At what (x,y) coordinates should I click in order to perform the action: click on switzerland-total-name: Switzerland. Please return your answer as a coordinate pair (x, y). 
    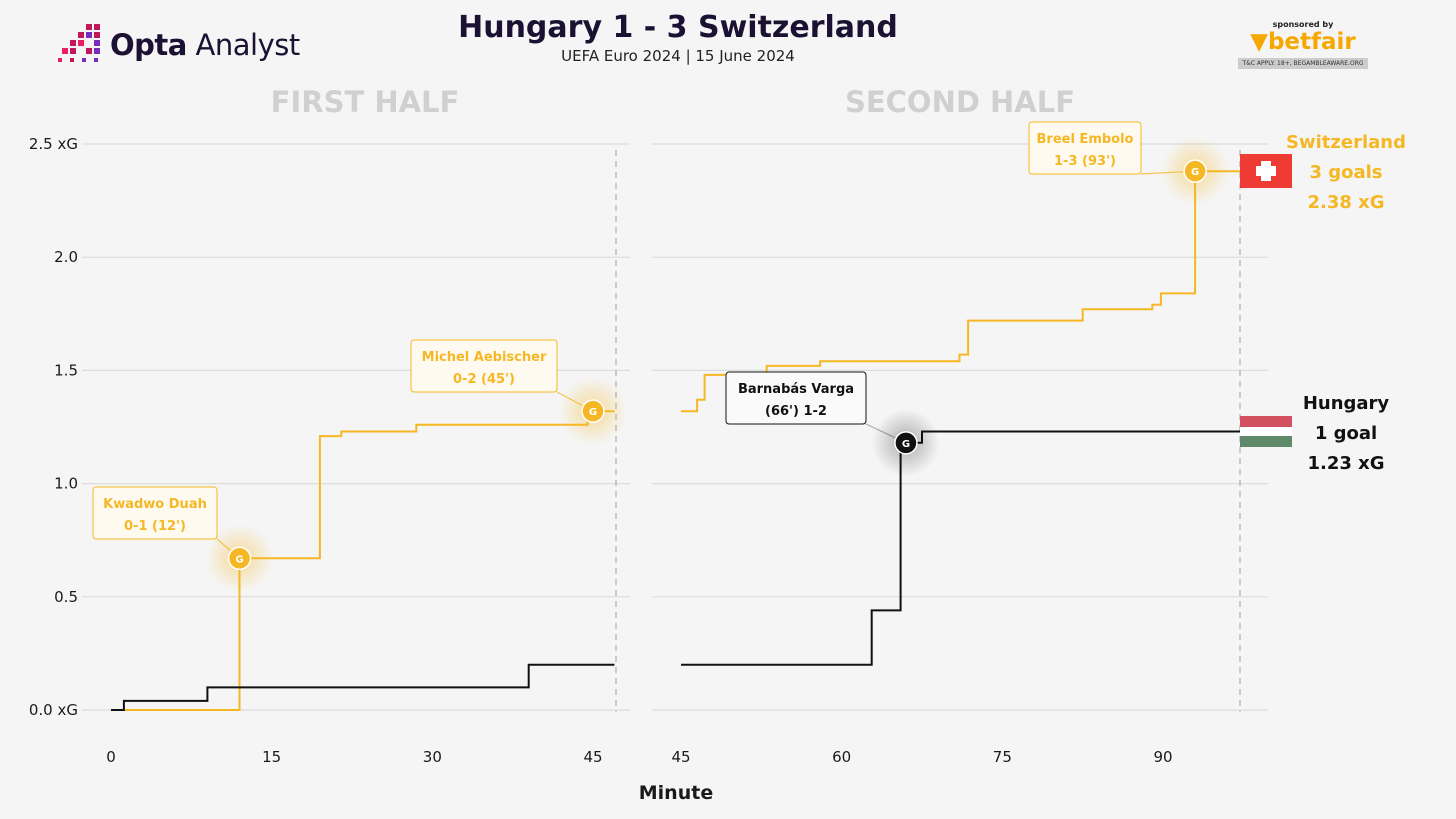
    Looking at the image, I should click on (1346, 142).